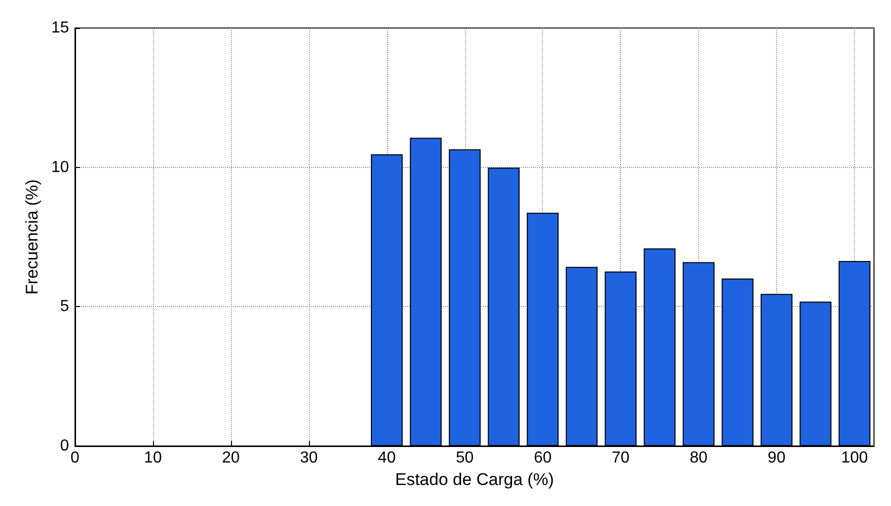 This screenshot has height=506, width=891. I want to click on y-tick-label: 5, so click(65, 307).